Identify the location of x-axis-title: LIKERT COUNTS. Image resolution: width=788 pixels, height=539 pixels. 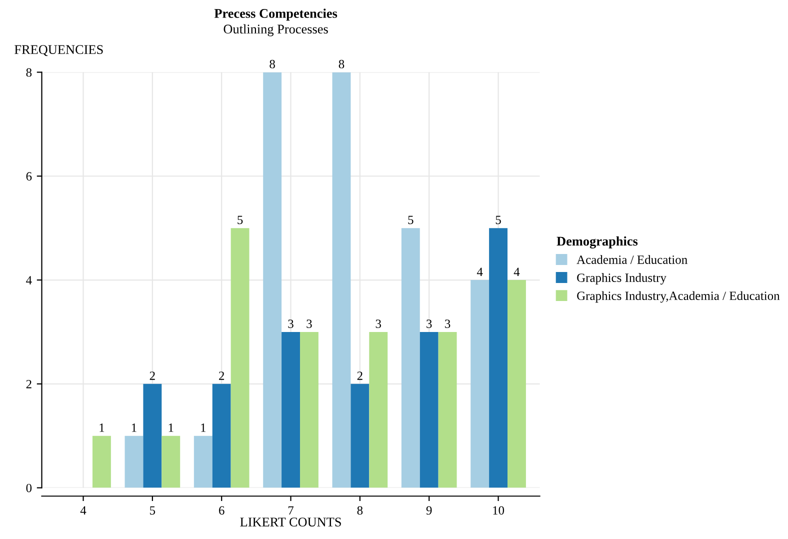
(290, 522).